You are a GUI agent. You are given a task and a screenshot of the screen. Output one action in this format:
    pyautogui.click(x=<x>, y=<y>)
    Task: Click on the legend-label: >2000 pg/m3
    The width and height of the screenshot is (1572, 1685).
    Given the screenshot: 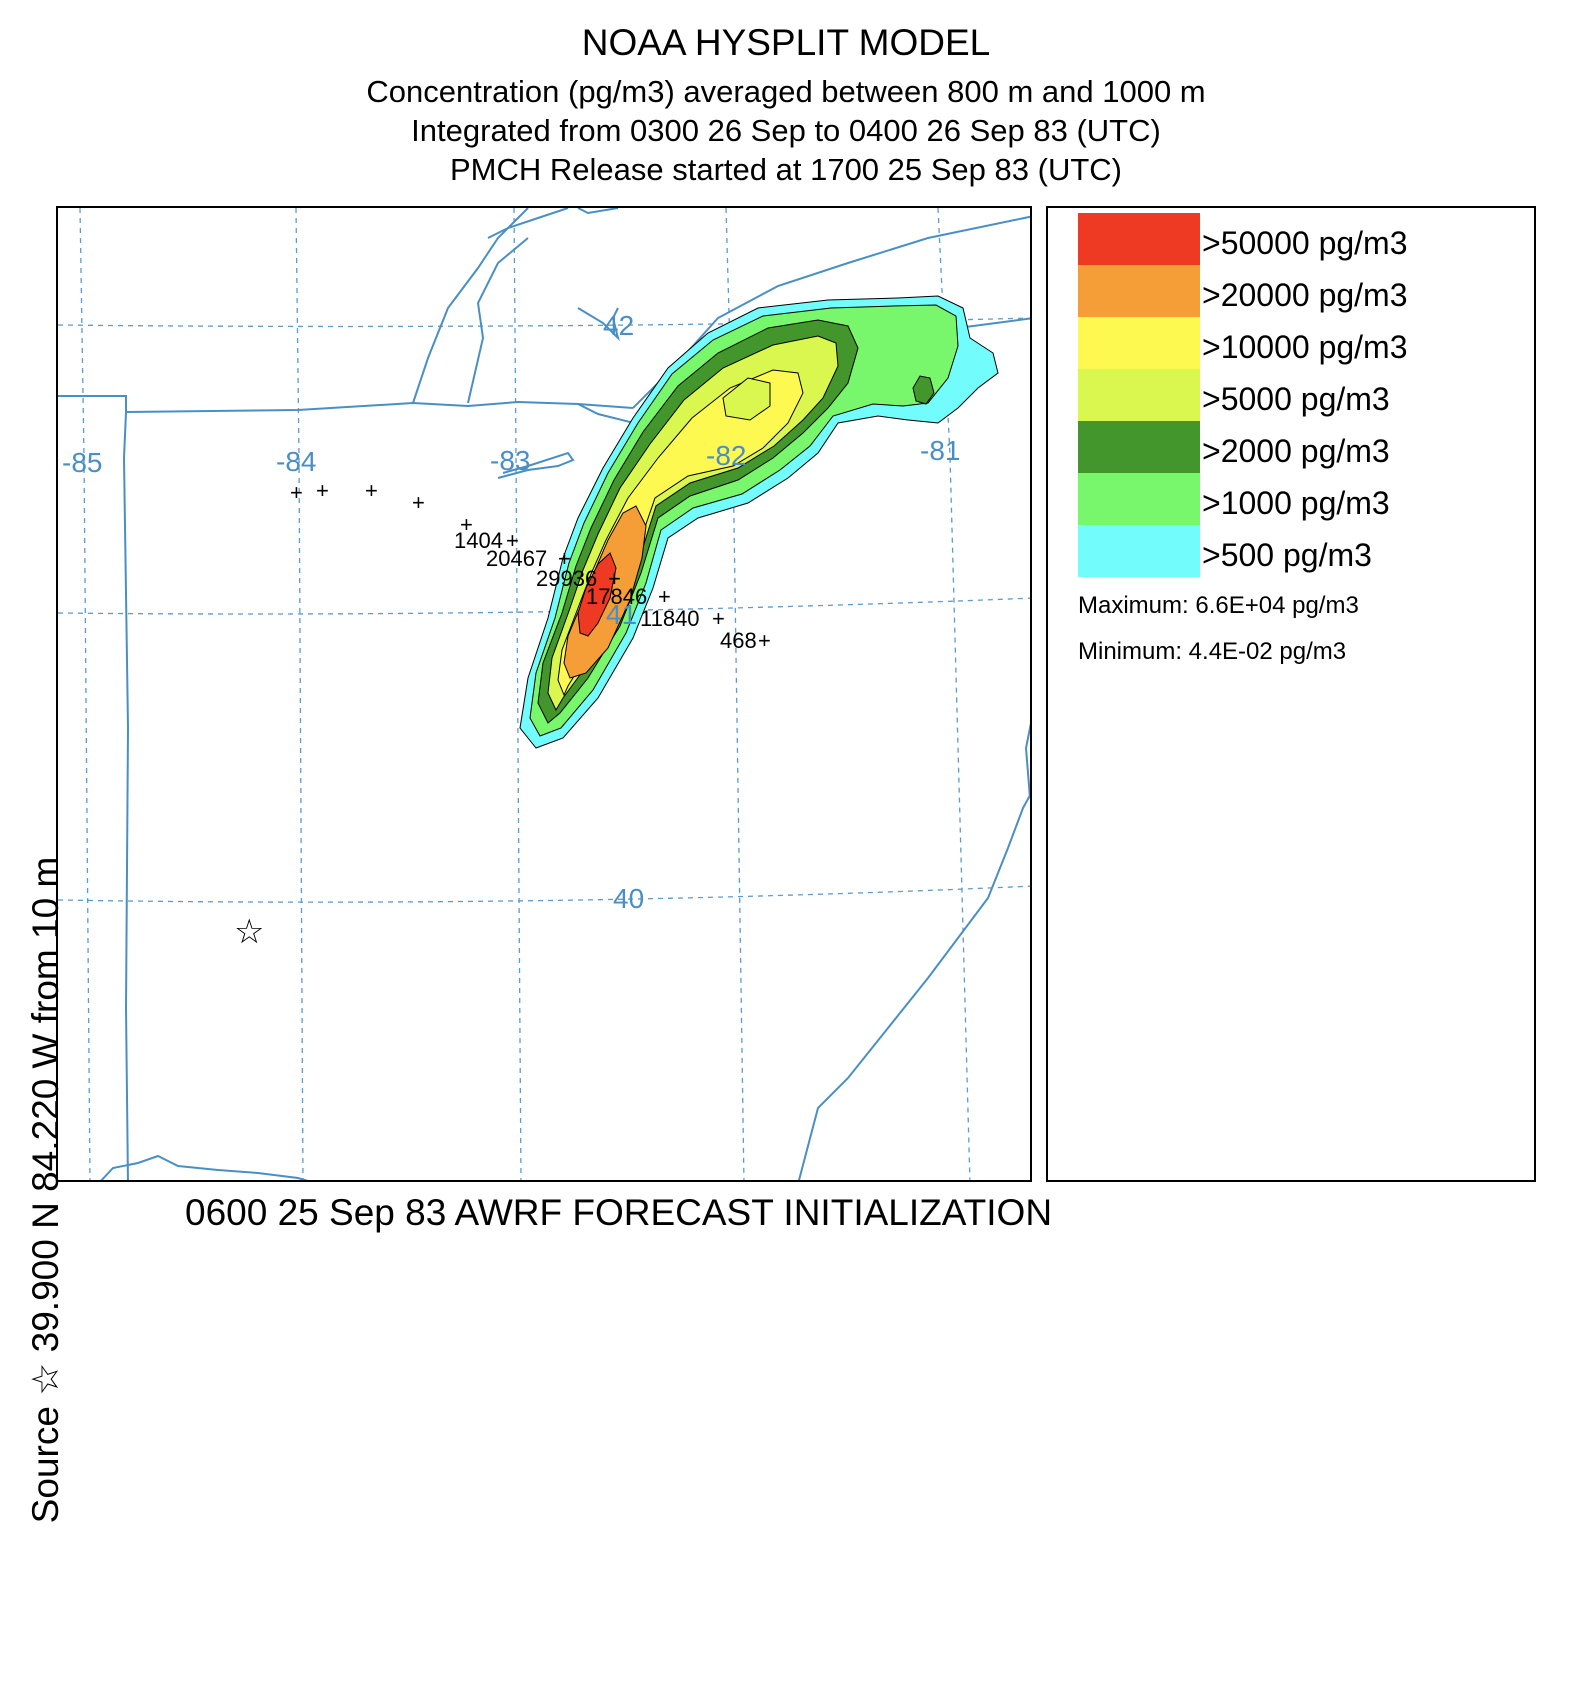 What is the action you would take?
    pyautogui.click(x=1296, y=451)
    